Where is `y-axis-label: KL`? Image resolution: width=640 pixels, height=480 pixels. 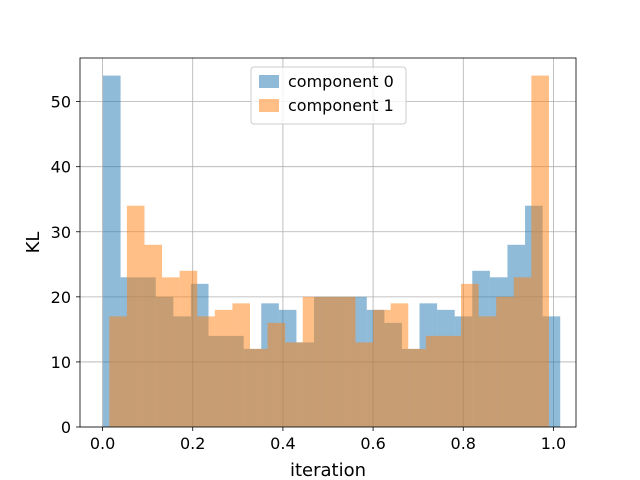 y-axis-label: KL is located at coordinates (33, 243).